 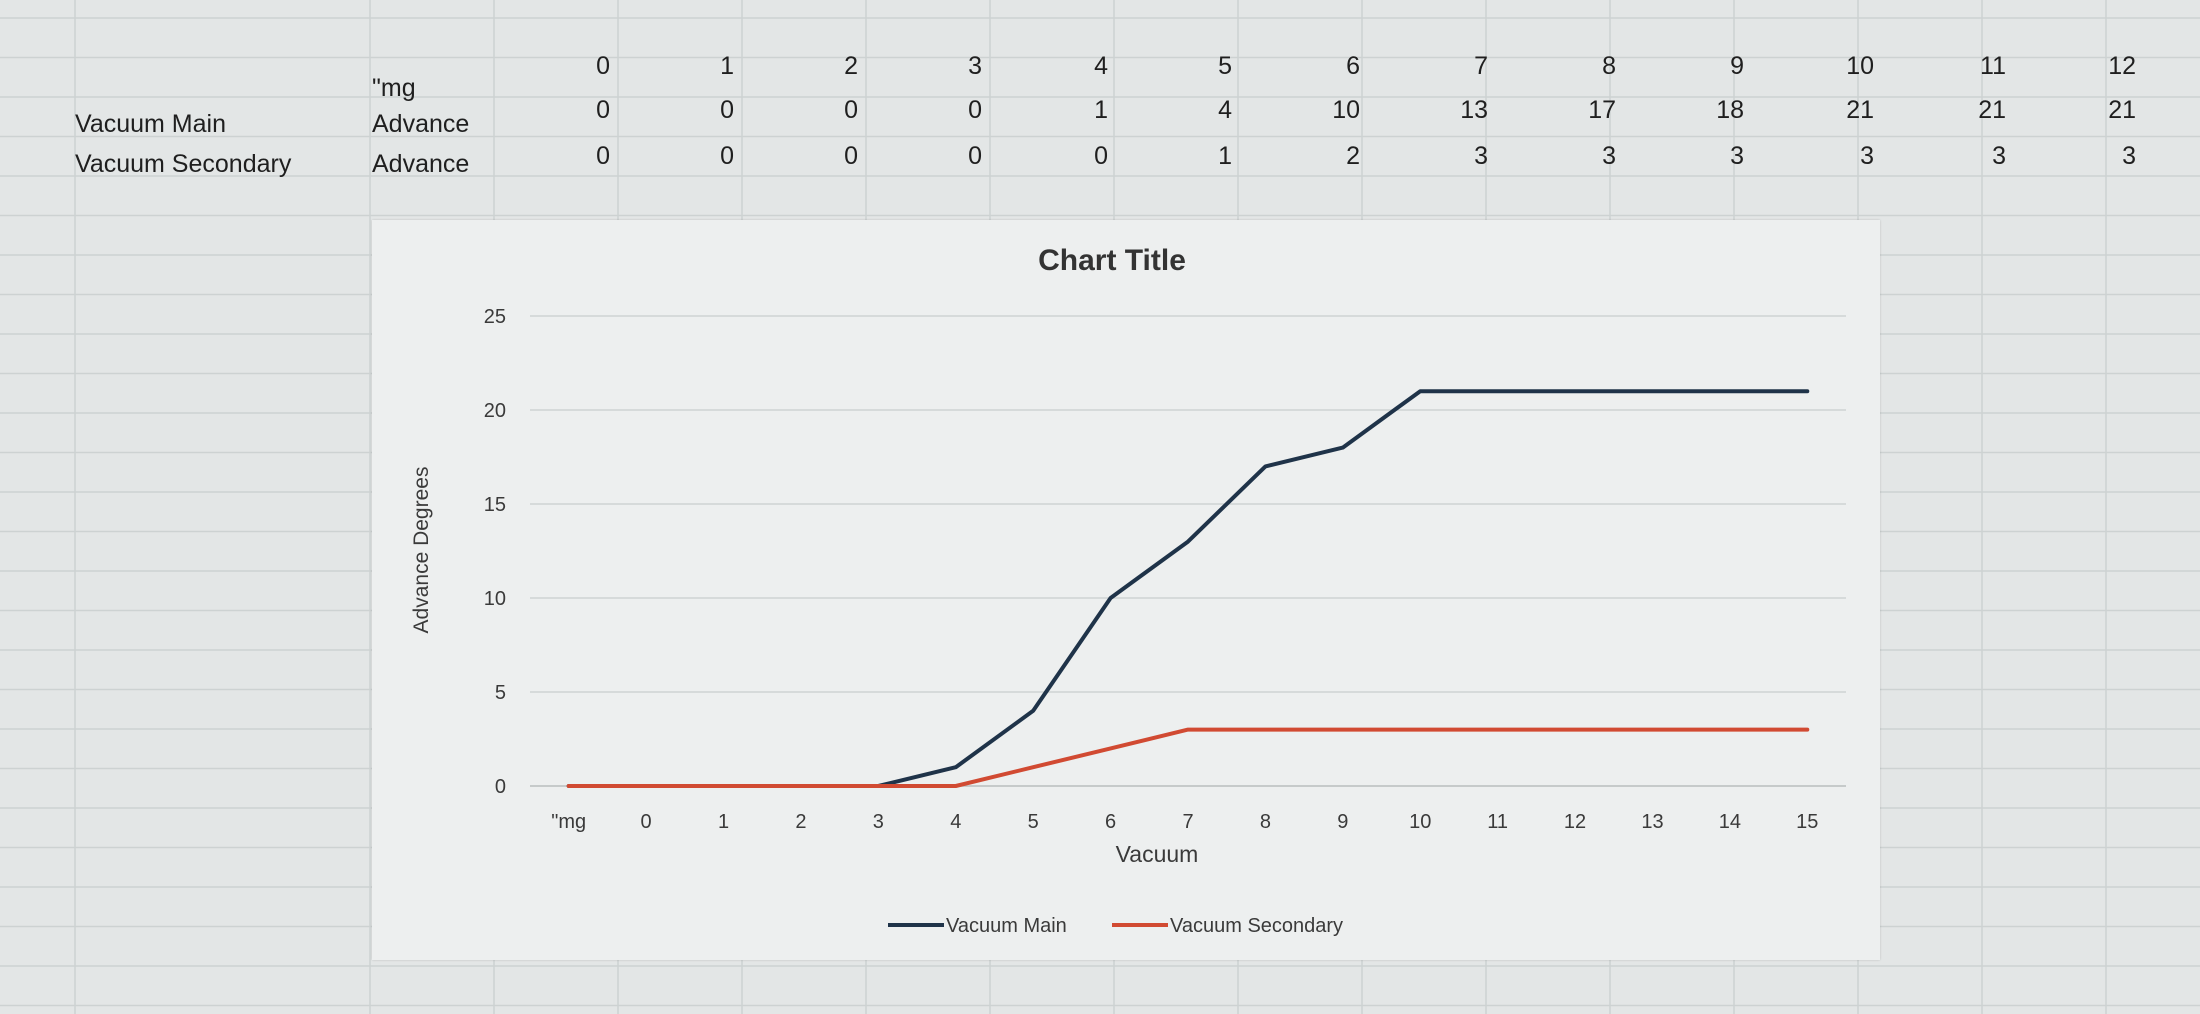 What do you see at coordinates (1256, 926) in the screenshot?
I see `legend-entry: Vacuum Secondary` at bounding box center [1256, 926].